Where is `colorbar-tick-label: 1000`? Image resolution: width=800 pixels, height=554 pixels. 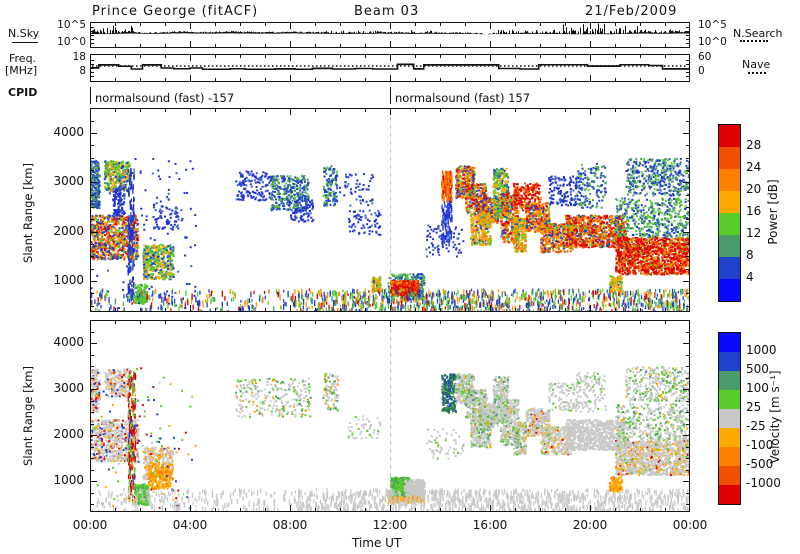
colorbar-tick-label: 1000 is located at coordinates (761, 350).